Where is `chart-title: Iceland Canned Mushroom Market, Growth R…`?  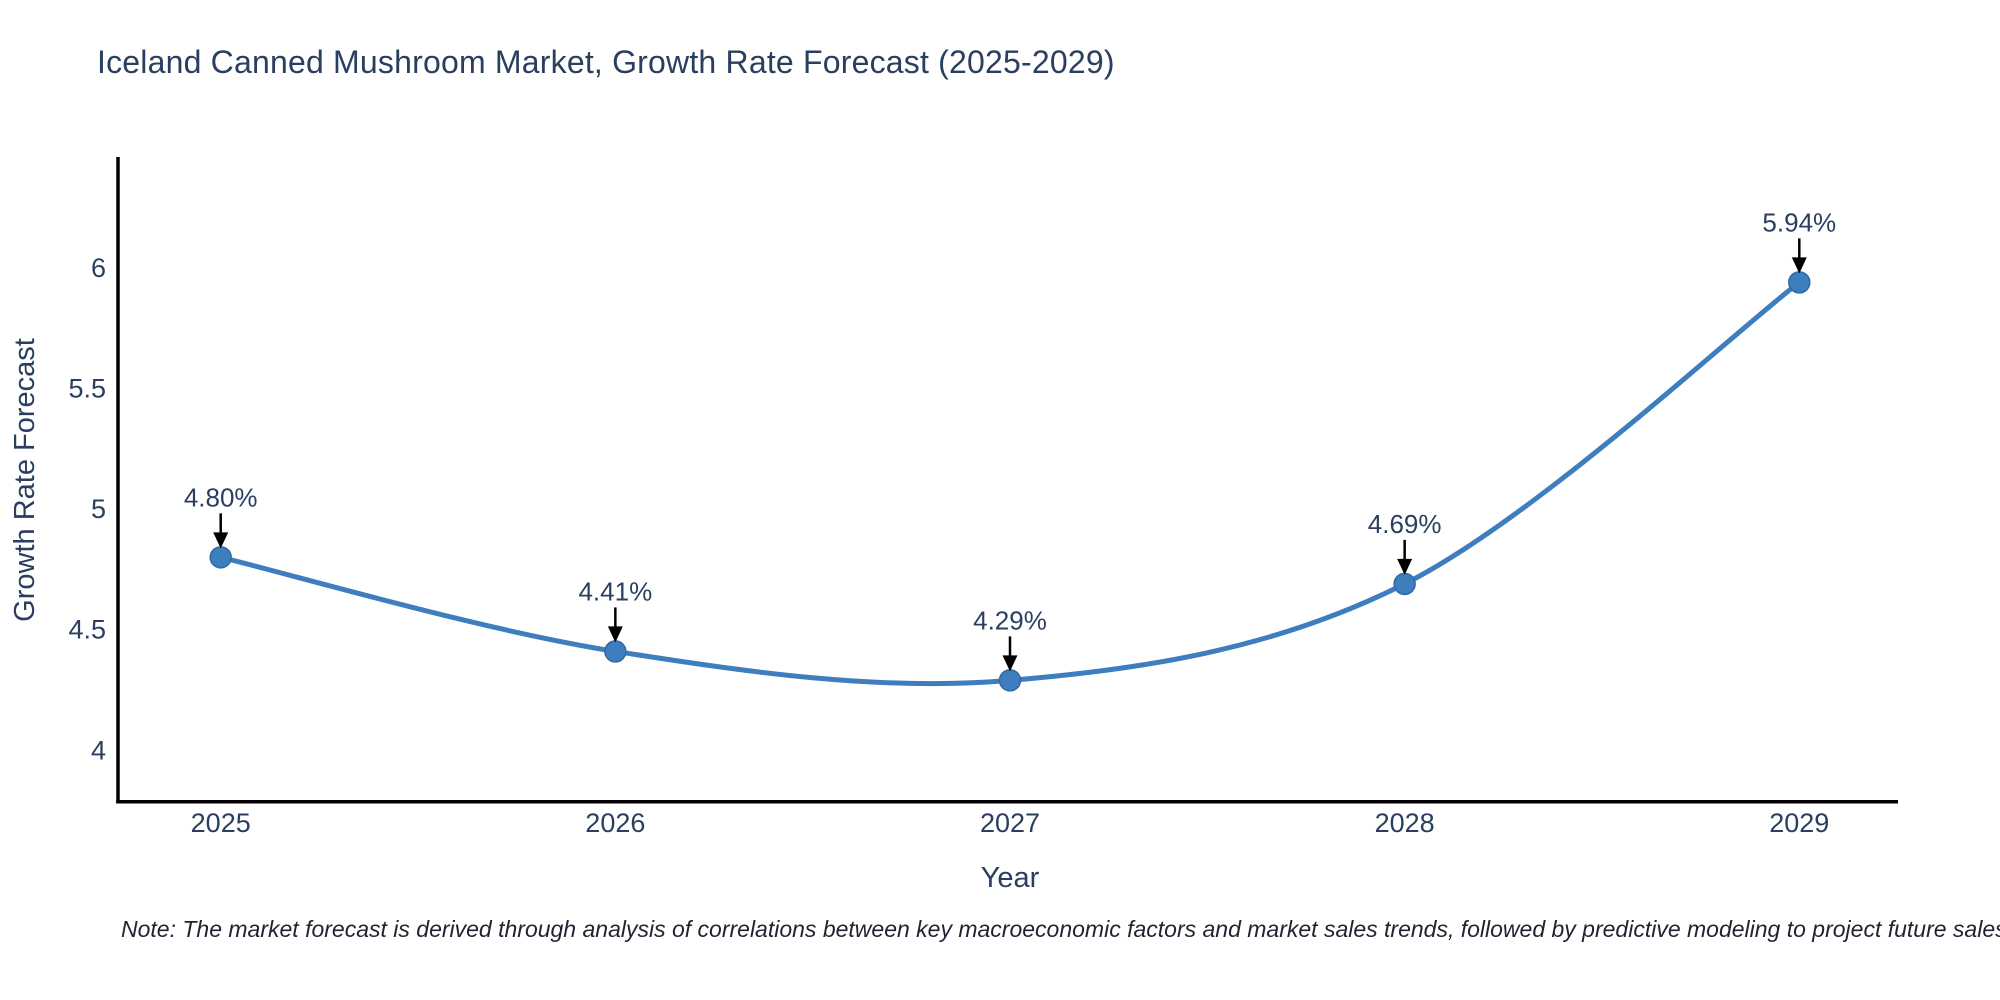 chart-title: Iceland Canned Mushroom Market, Growth R… is located at coordinates (606, 62).